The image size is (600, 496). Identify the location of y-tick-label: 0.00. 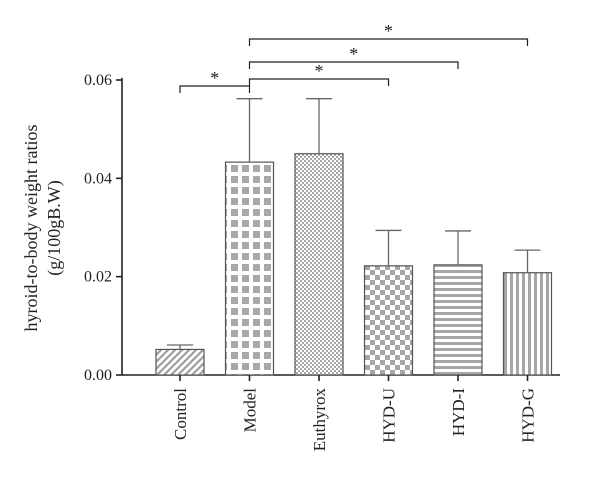
(98, 375).